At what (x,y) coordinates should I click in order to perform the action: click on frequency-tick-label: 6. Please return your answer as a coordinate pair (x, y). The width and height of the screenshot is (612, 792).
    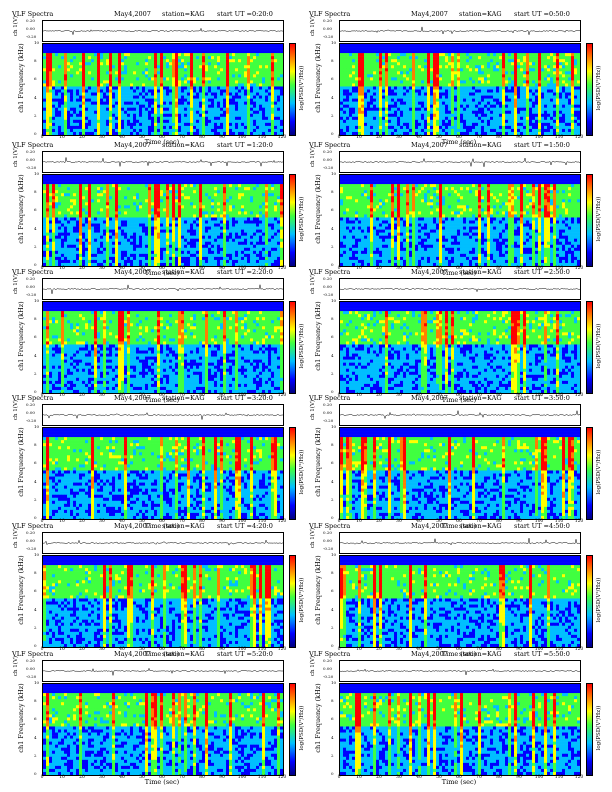
    Looking at the image, I should click on (35, 79).